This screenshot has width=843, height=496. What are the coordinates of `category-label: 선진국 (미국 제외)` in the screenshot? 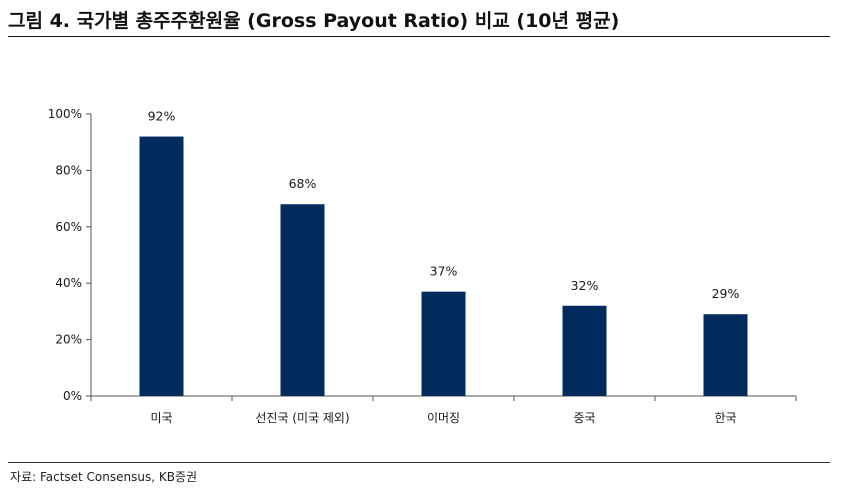 It's located at (302, 418).